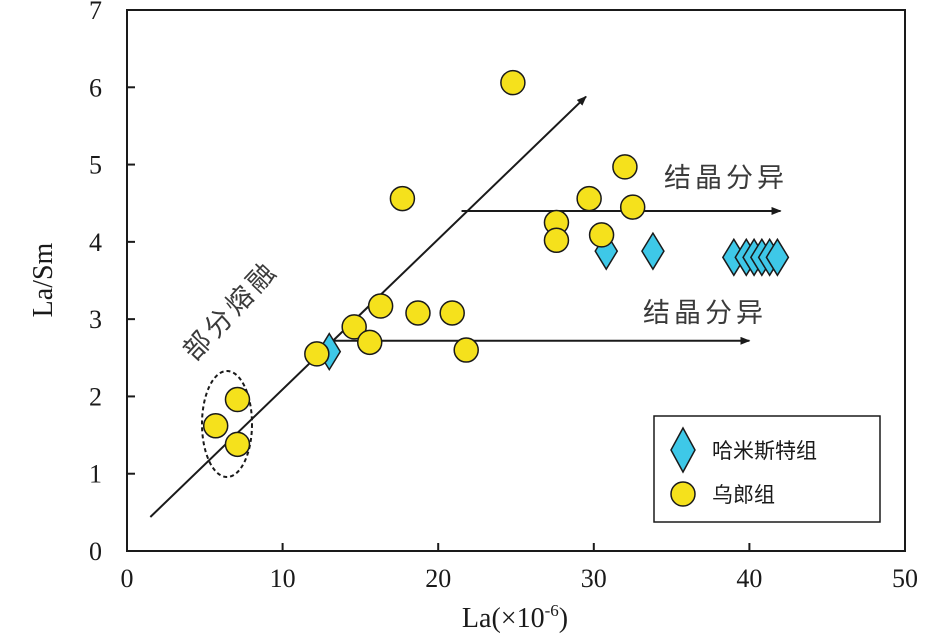 This screenshot has width=945, height=636. What do you see at coordinates (283, 578) in the screenshot?
I see `x-tick-label: 10` at bounding box center [283, 578].